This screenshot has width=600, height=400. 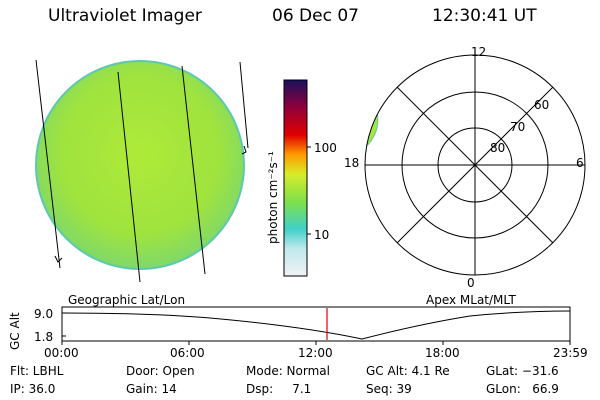 I want to click on mlt-label-0: 0, so click(x=471, y=283).